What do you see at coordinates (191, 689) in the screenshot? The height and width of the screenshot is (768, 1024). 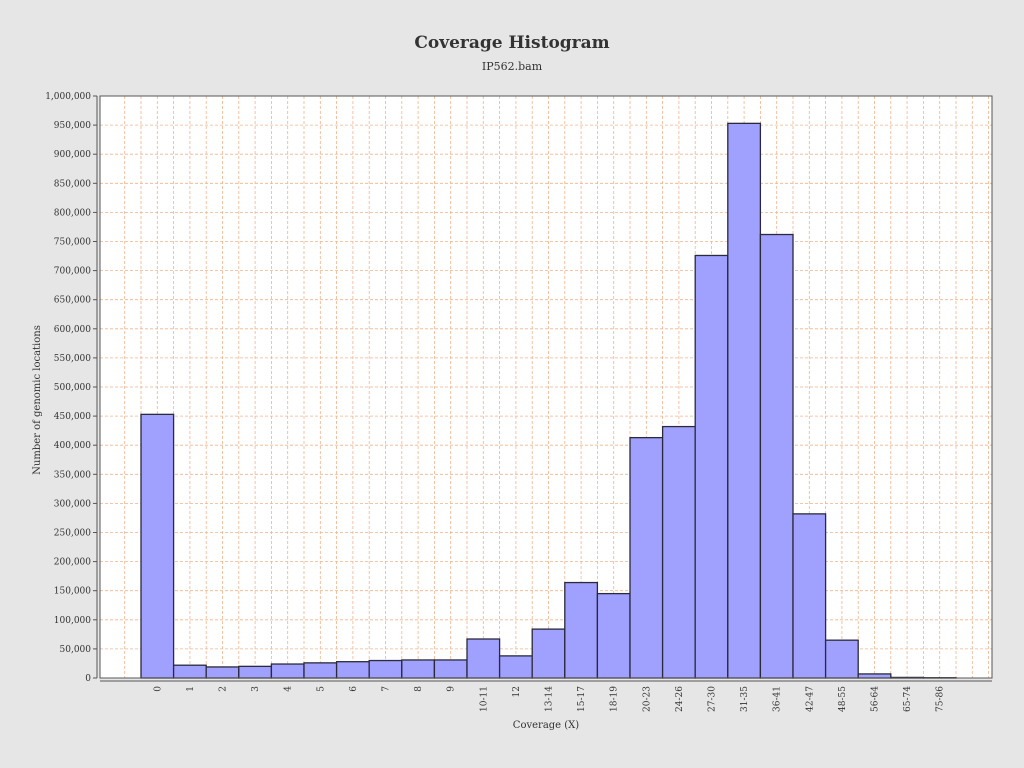 I see `x-tick-label: 1` at bounding box center [191, 689].